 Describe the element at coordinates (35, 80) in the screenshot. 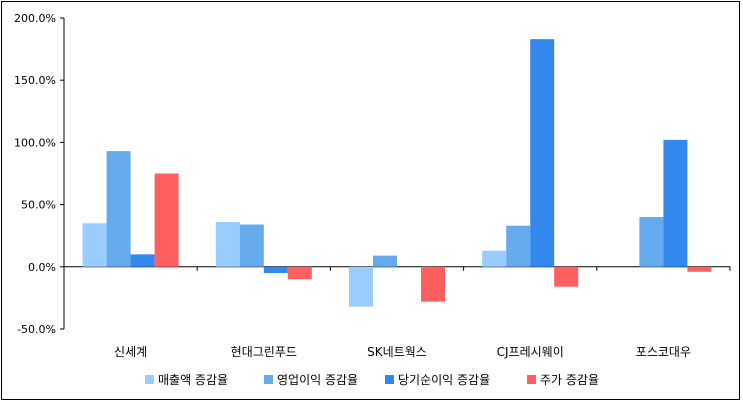

I see `y-tick-label: 150.0%` at that location.